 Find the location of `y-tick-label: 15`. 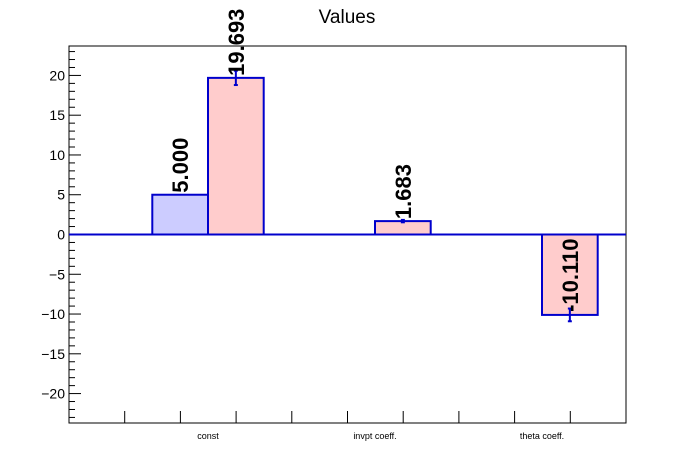

y-tick-label: 15 is located at coordinates (57, 115).